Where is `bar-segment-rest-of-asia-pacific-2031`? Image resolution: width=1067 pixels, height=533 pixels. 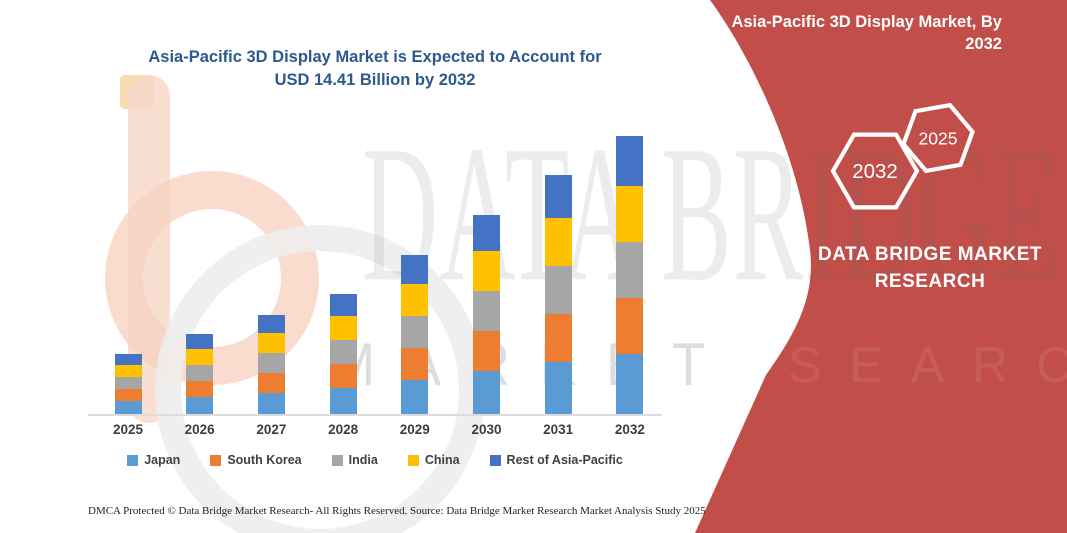
bar-segment-rest-of-asia-pacific-2031 is located at coordinates (558, 196).